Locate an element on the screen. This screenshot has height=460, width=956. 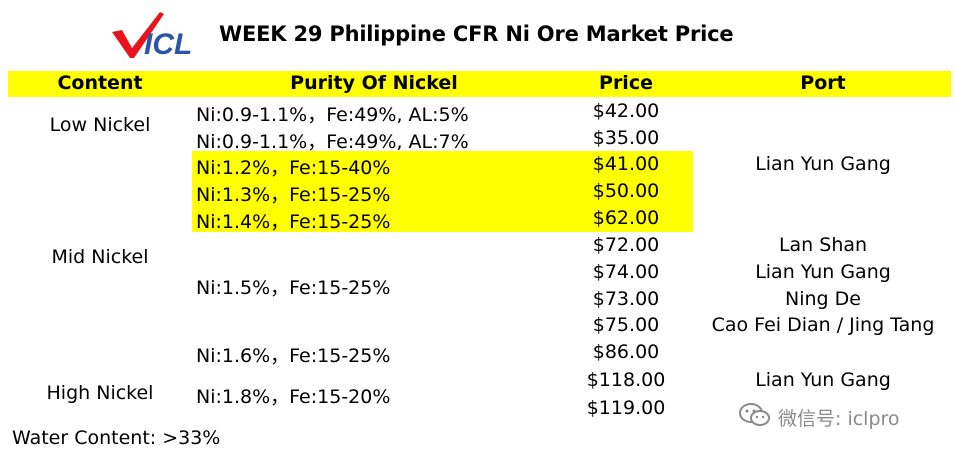
purity-cell: Ni:1.4%，Fe:15-25% is located at coordinates (293, 222).